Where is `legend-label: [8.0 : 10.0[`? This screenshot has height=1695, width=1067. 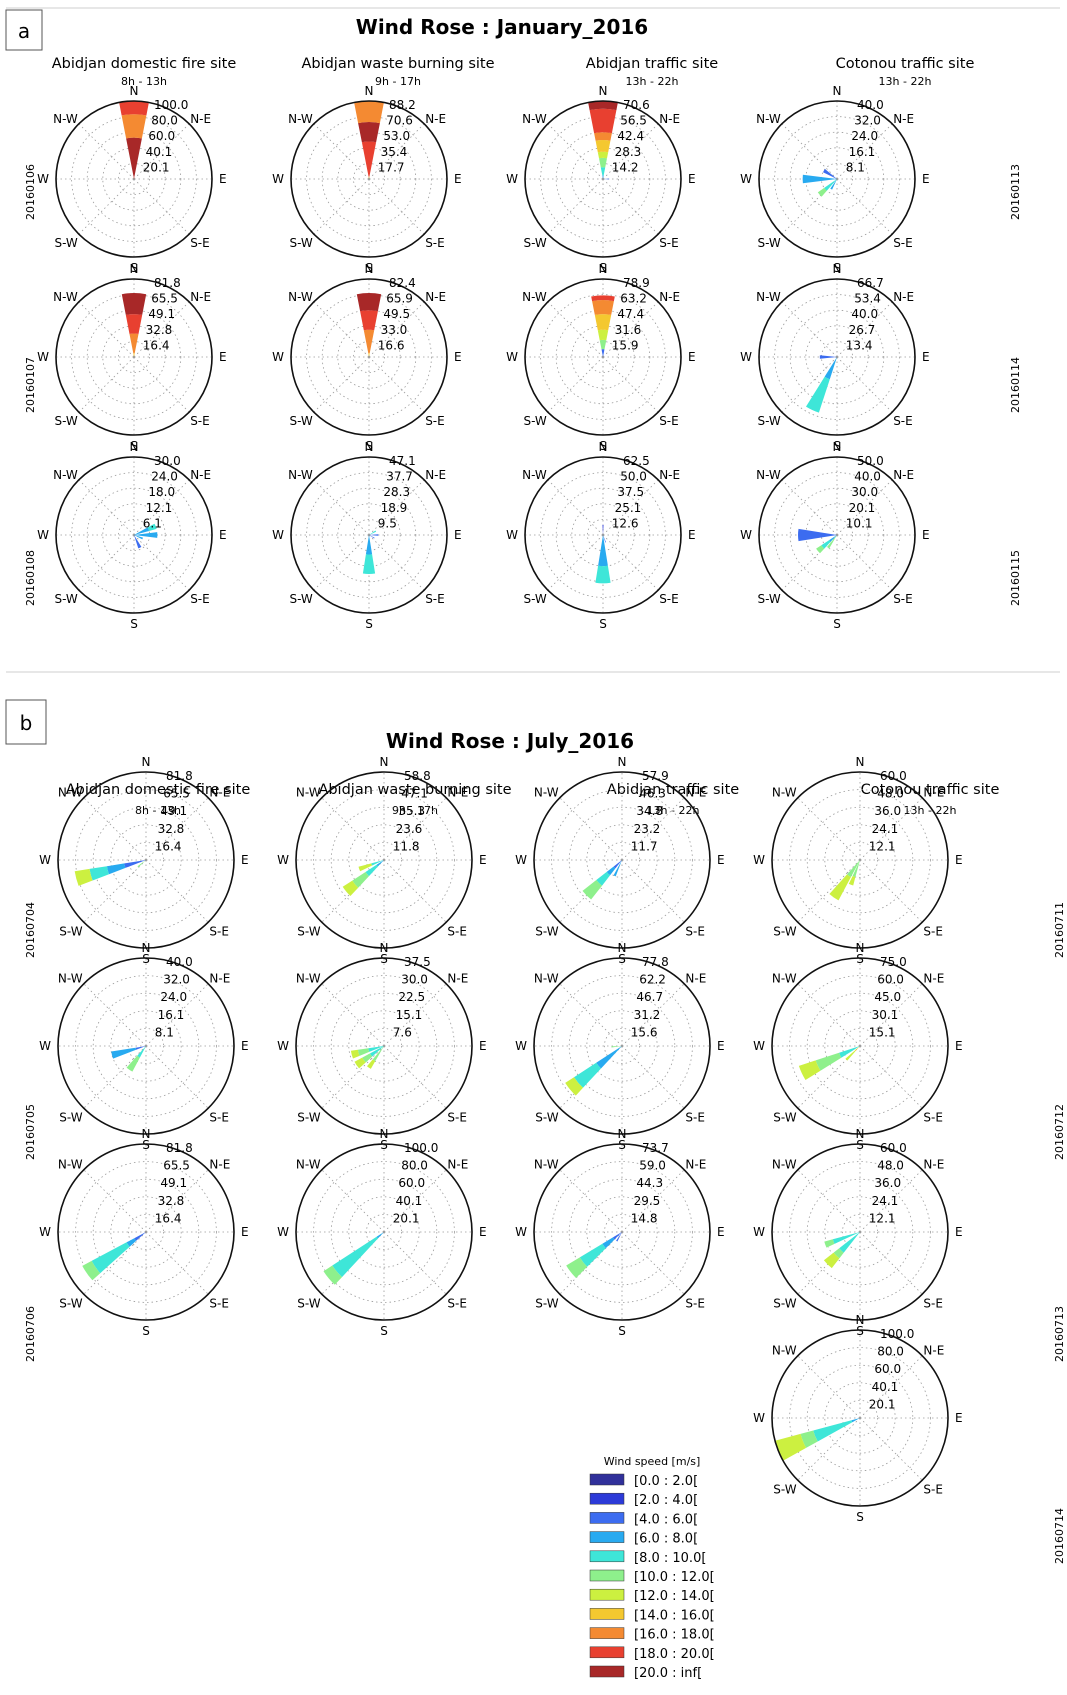
legend-label: [8.0 : 10.0[ is located at coordinates (670, 1558).